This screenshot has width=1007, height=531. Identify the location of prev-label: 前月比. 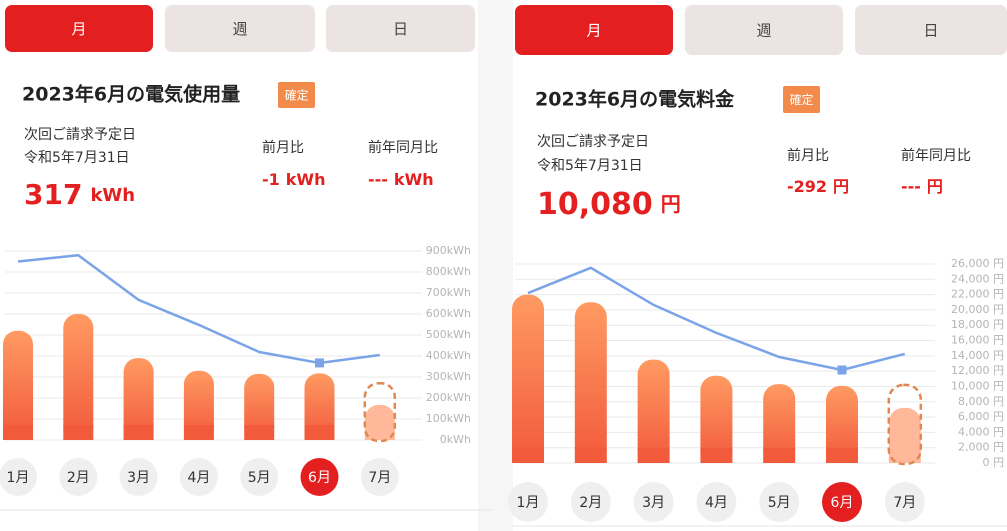
(283, 147).